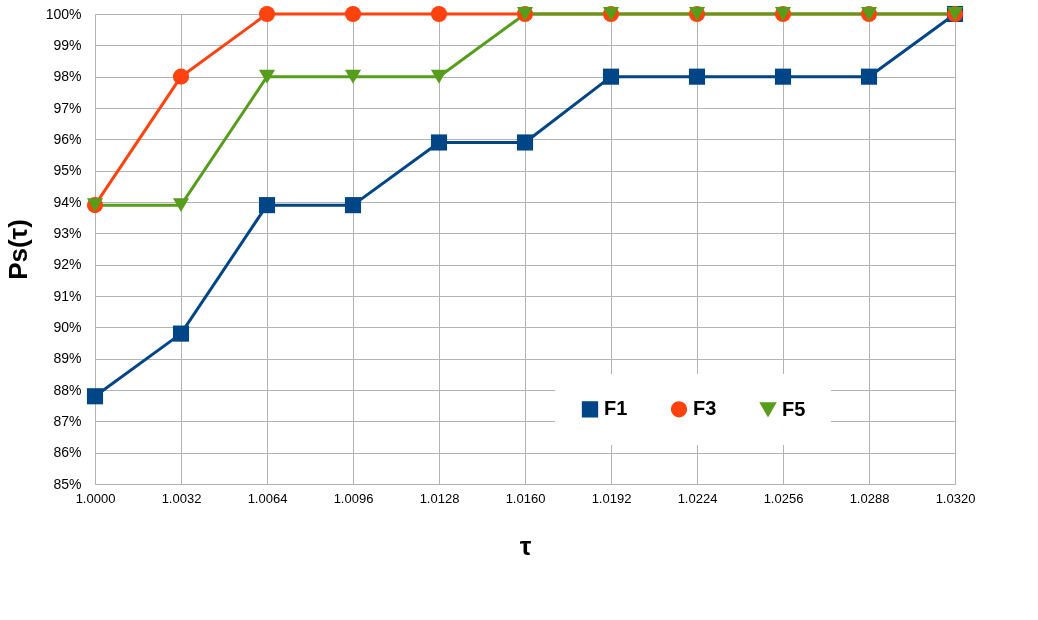  Describe the element at coordinates (67, 358) in the screenshot. I see `y-tick-label: 89%` at that location.